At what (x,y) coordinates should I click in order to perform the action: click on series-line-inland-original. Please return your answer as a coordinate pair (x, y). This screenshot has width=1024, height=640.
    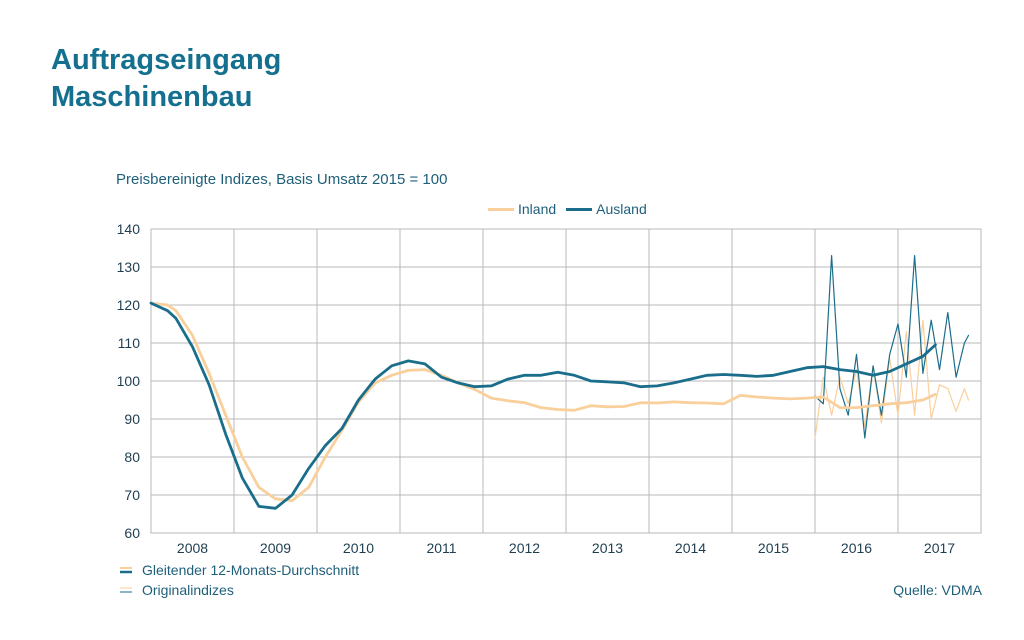
    Looking at the image, I should click on (892, 379).